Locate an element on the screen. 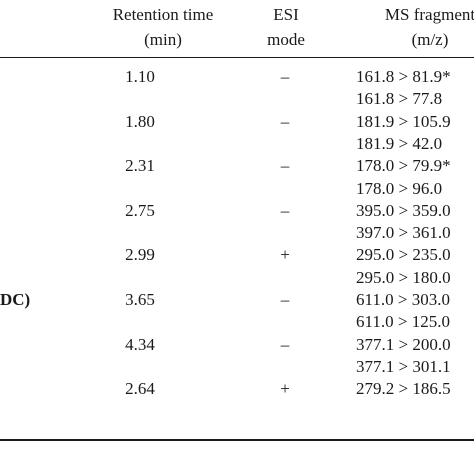 The height and width of the screenshot is (474, 474). ms-fragment-cell: 161.8 > 81.9* is located at coordinates (403, 76).